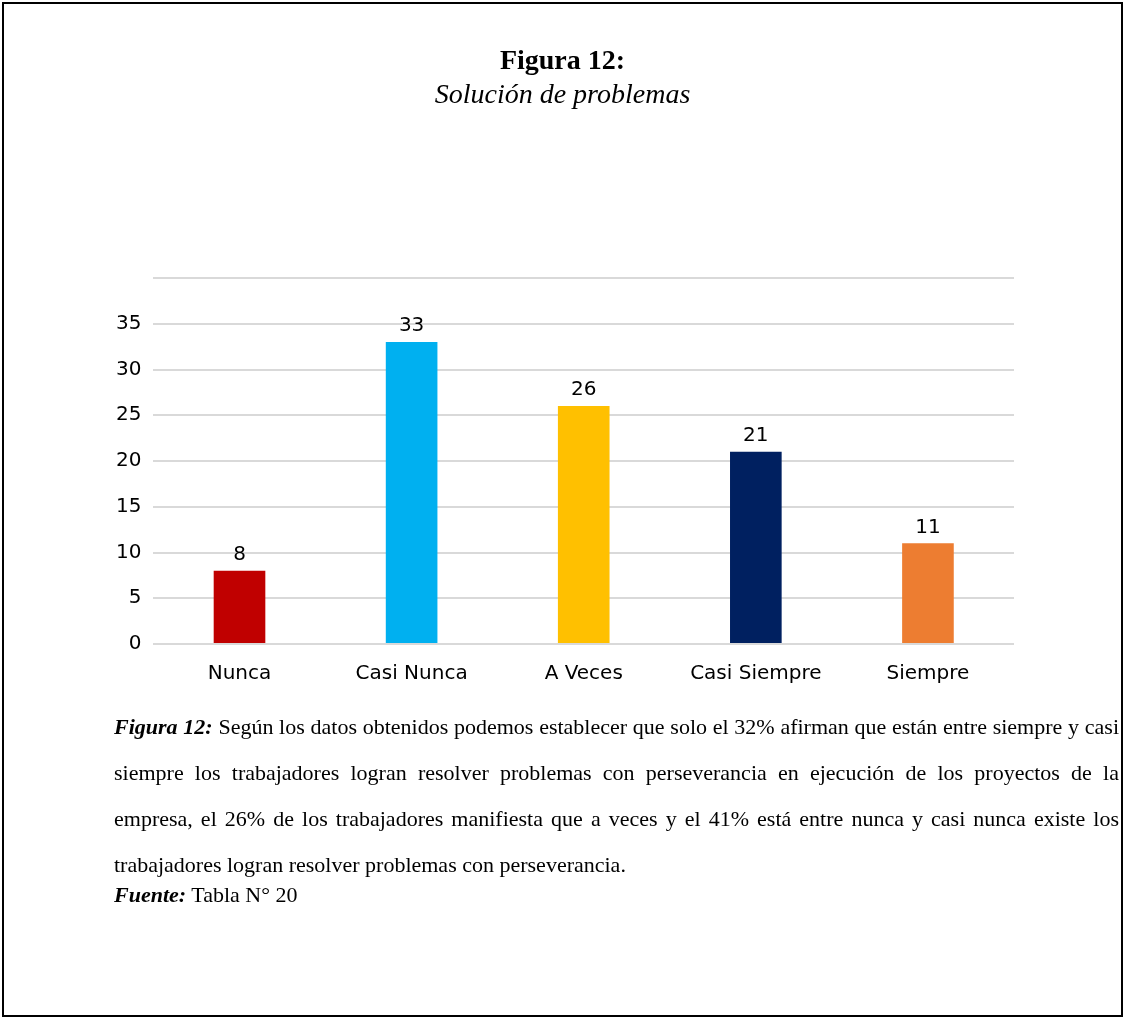  Describe the element at coordinates (562, 94) in the screenshot. I see `chart-subtitle: Solución de problemas` at that location.